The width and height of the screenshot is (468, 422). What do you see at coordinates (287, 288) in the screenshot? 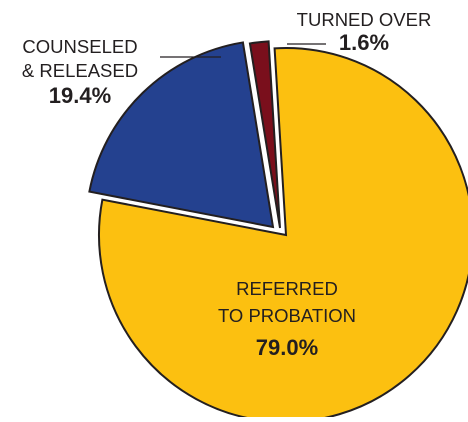
I see `slice-label-0-line-0: REFERRED` at bounding box center [287, 288].